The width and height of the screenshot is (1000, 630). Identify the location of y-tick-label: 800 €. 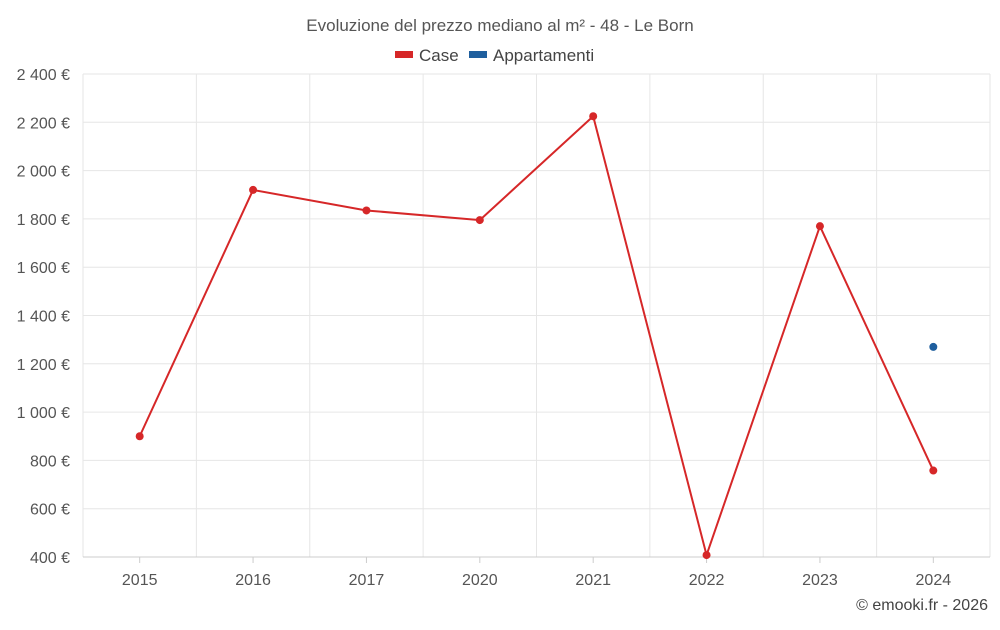
(50, 461).